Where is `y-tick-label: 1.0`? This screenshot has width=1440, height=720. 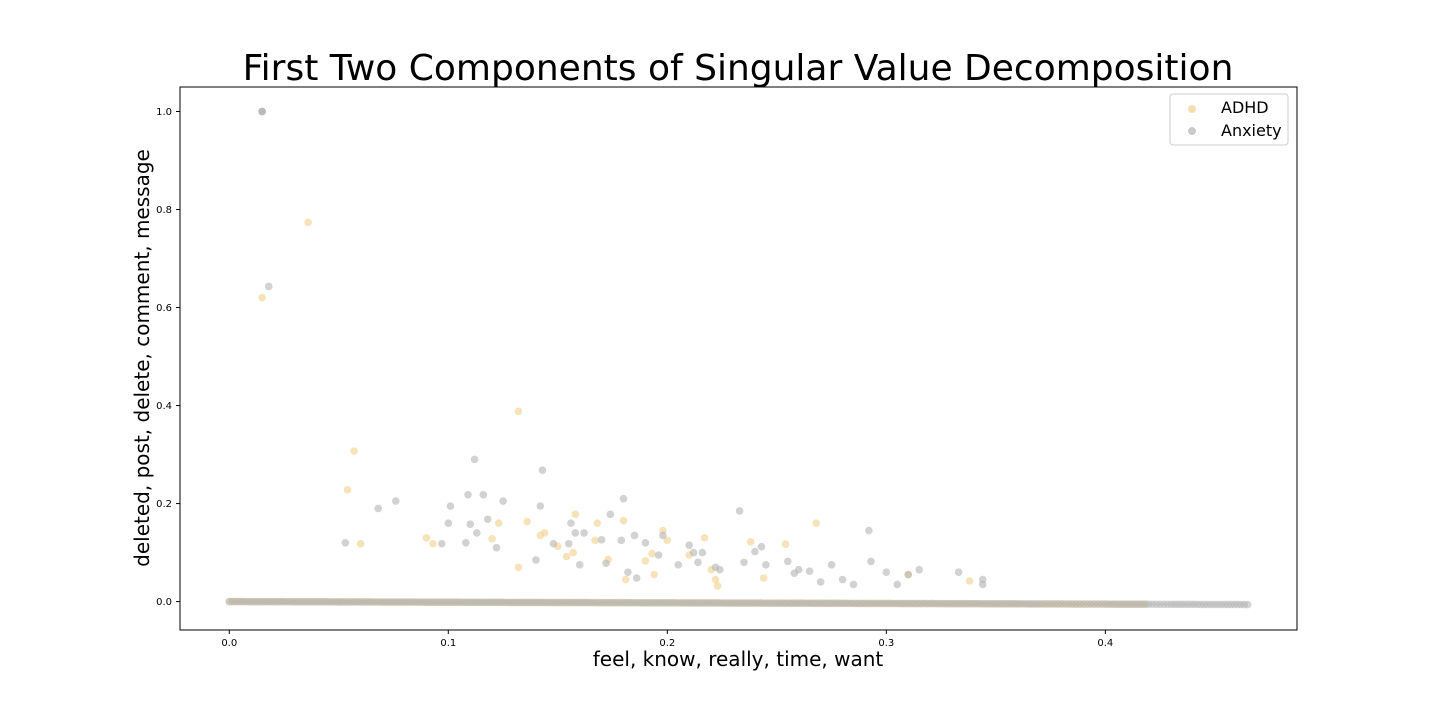 y-tick-label: 1.0 is located at coordinates (164, 112).